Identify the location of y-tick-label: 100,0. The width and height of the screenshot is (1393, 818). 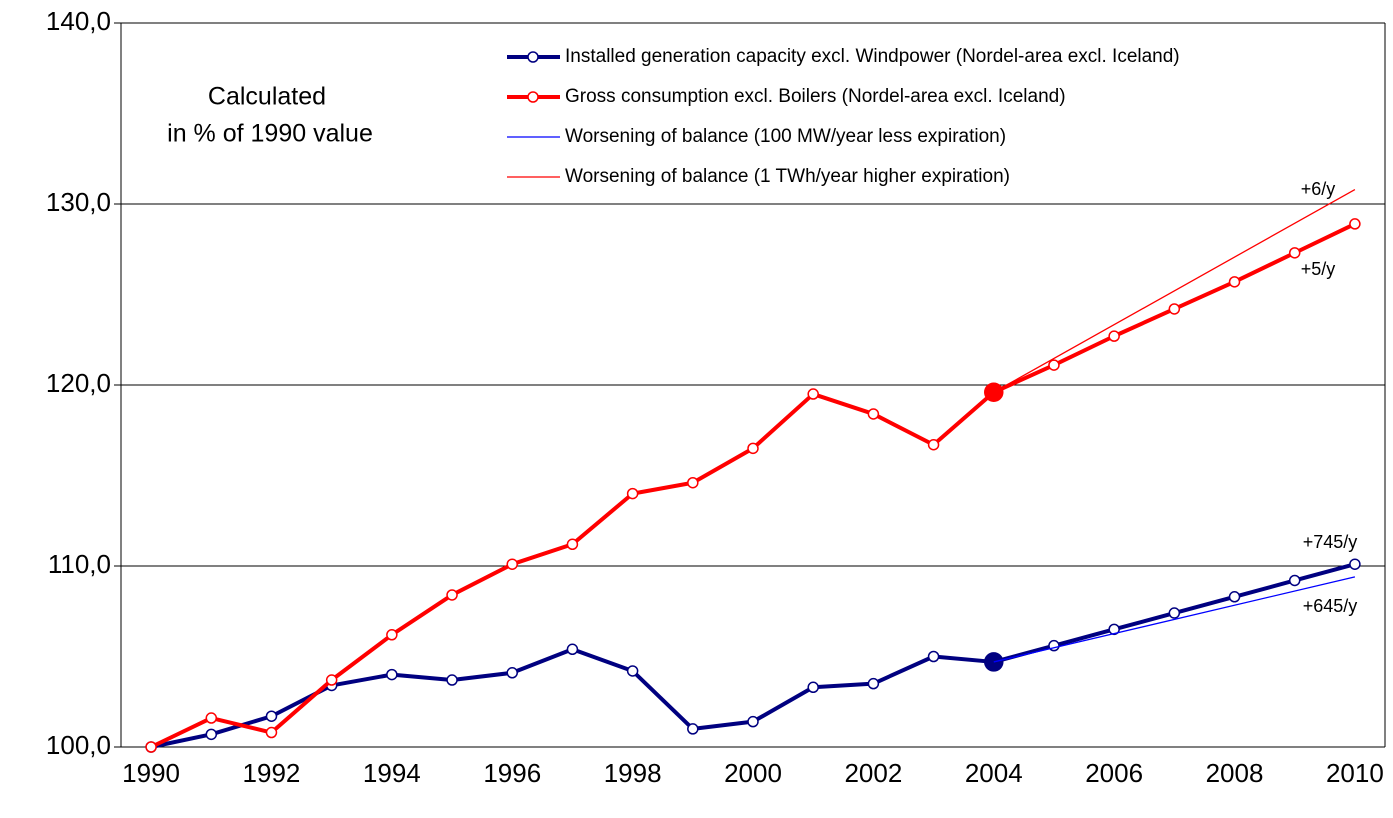
(78, 745).